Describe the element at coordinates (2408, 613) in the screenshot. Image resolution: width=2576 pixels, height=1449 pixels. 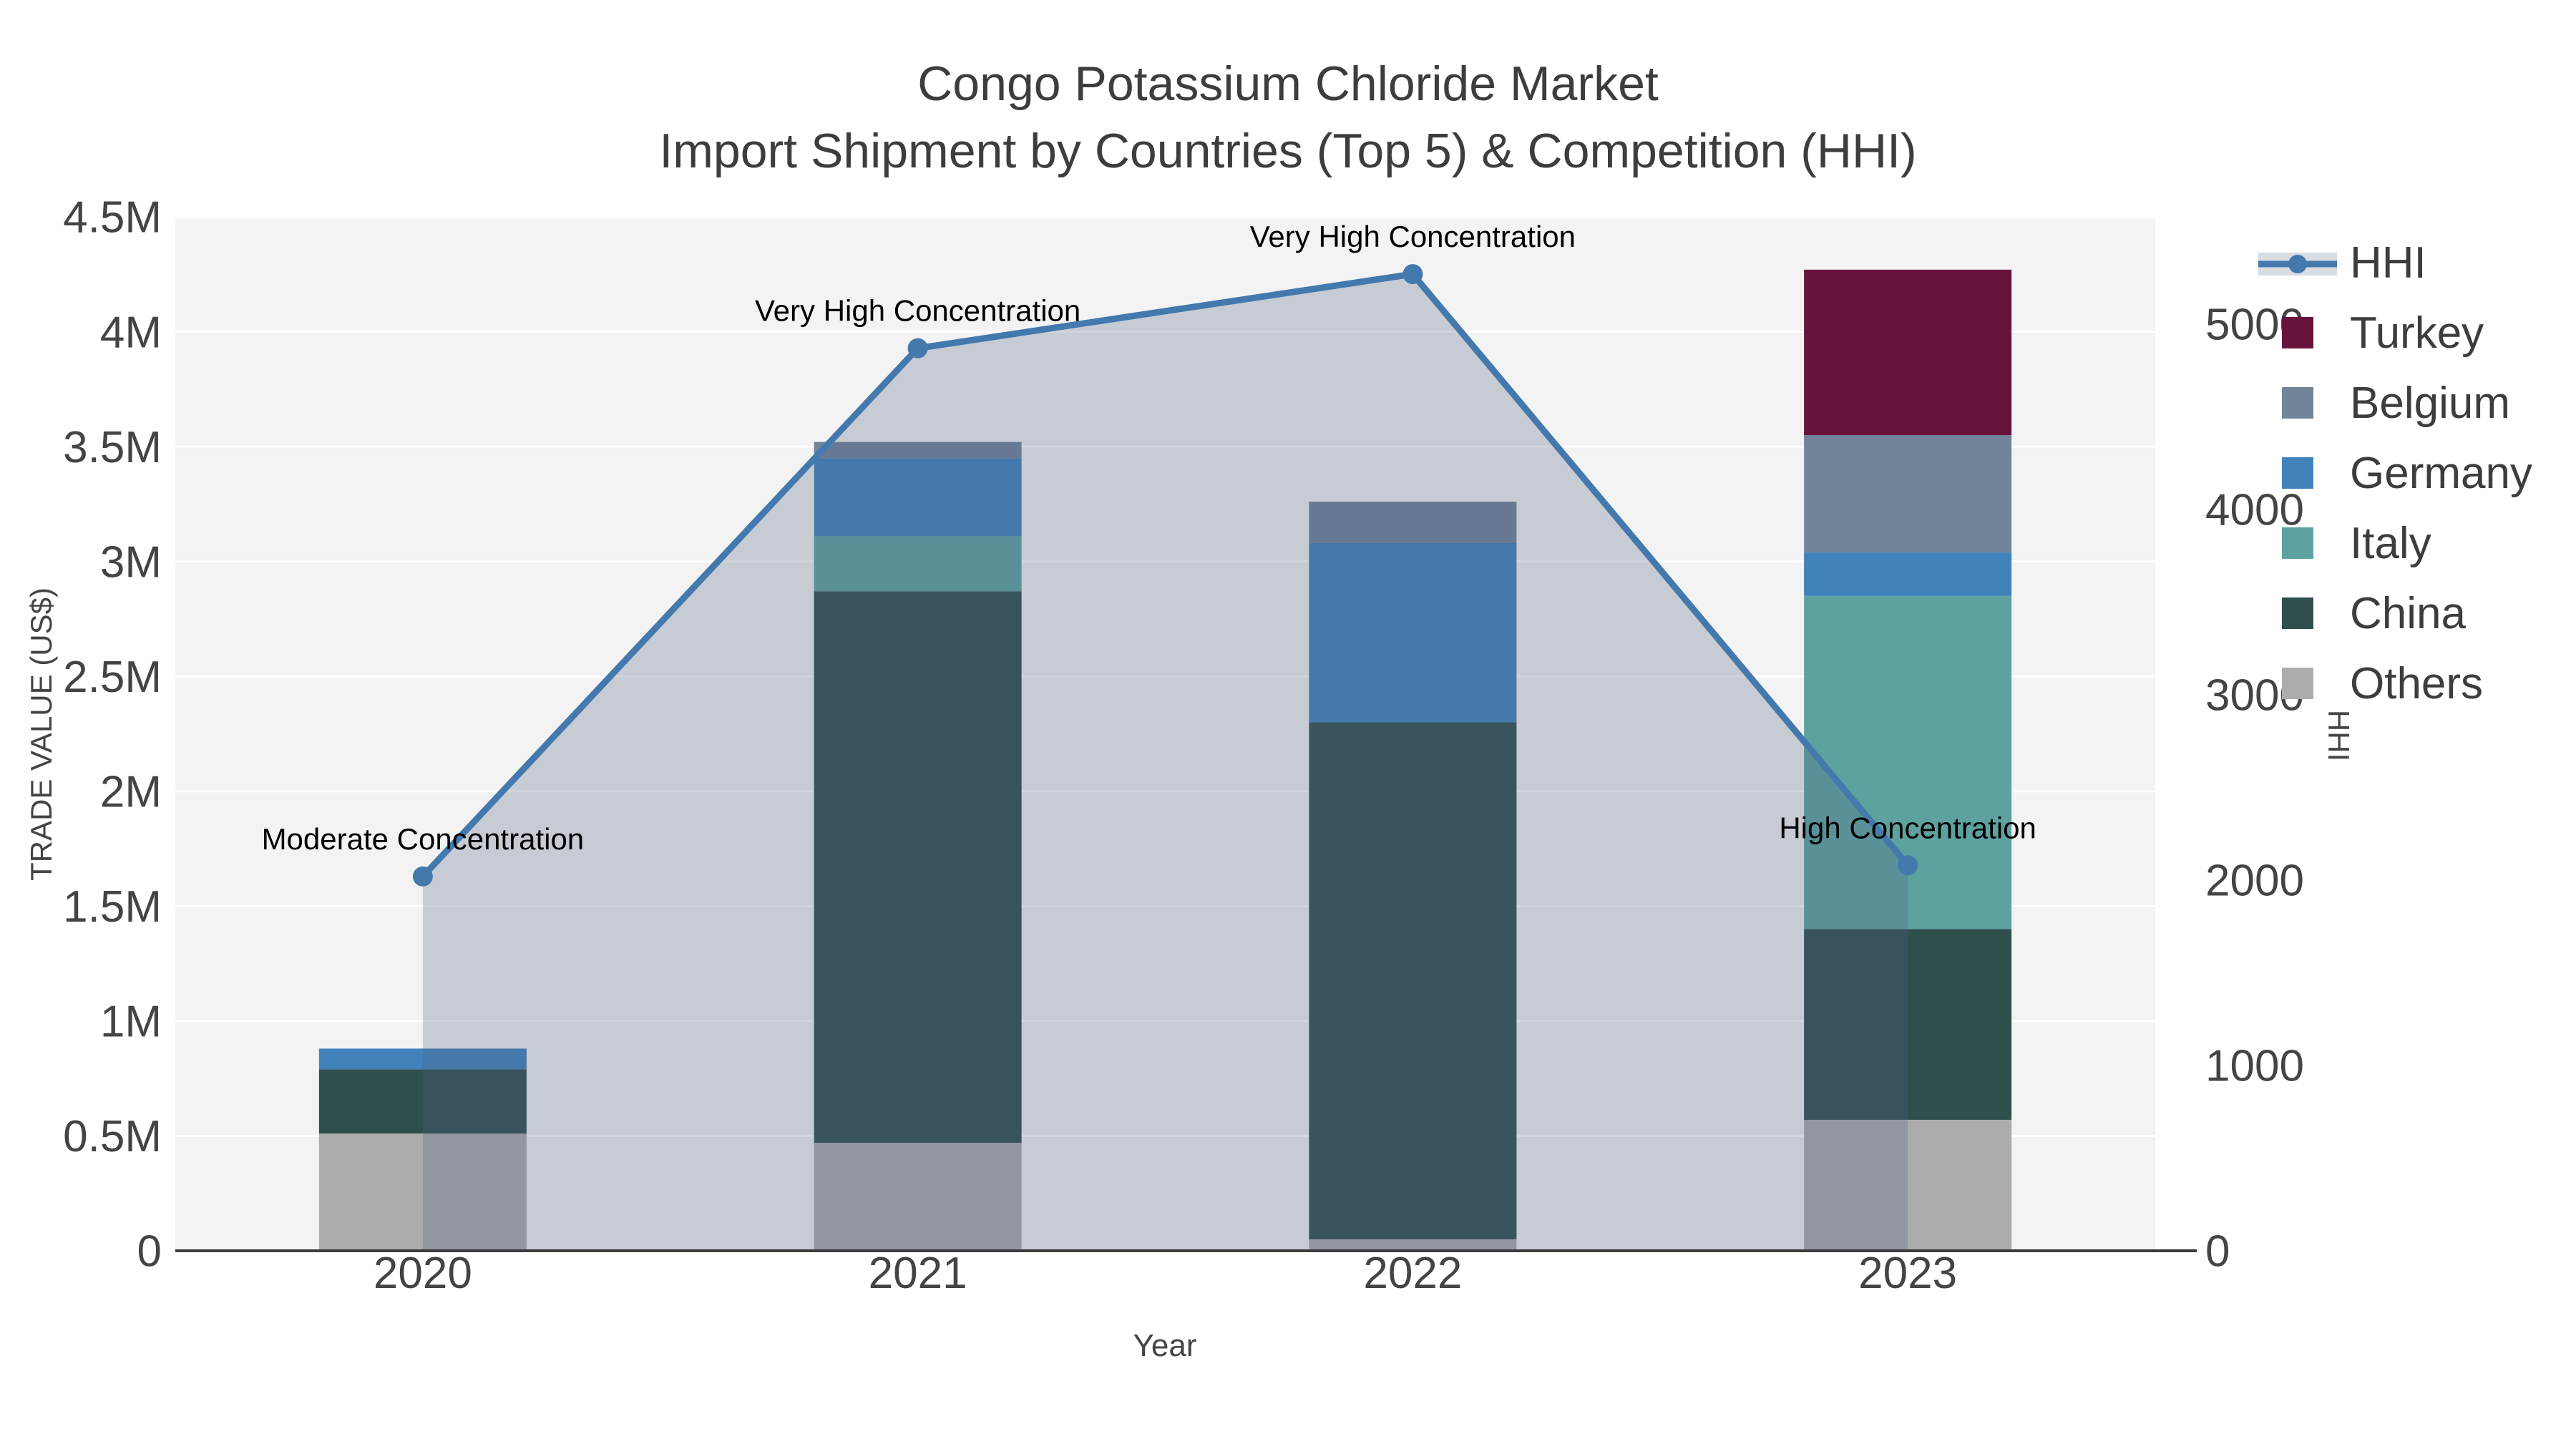
I see `legend-label: China` at that location.